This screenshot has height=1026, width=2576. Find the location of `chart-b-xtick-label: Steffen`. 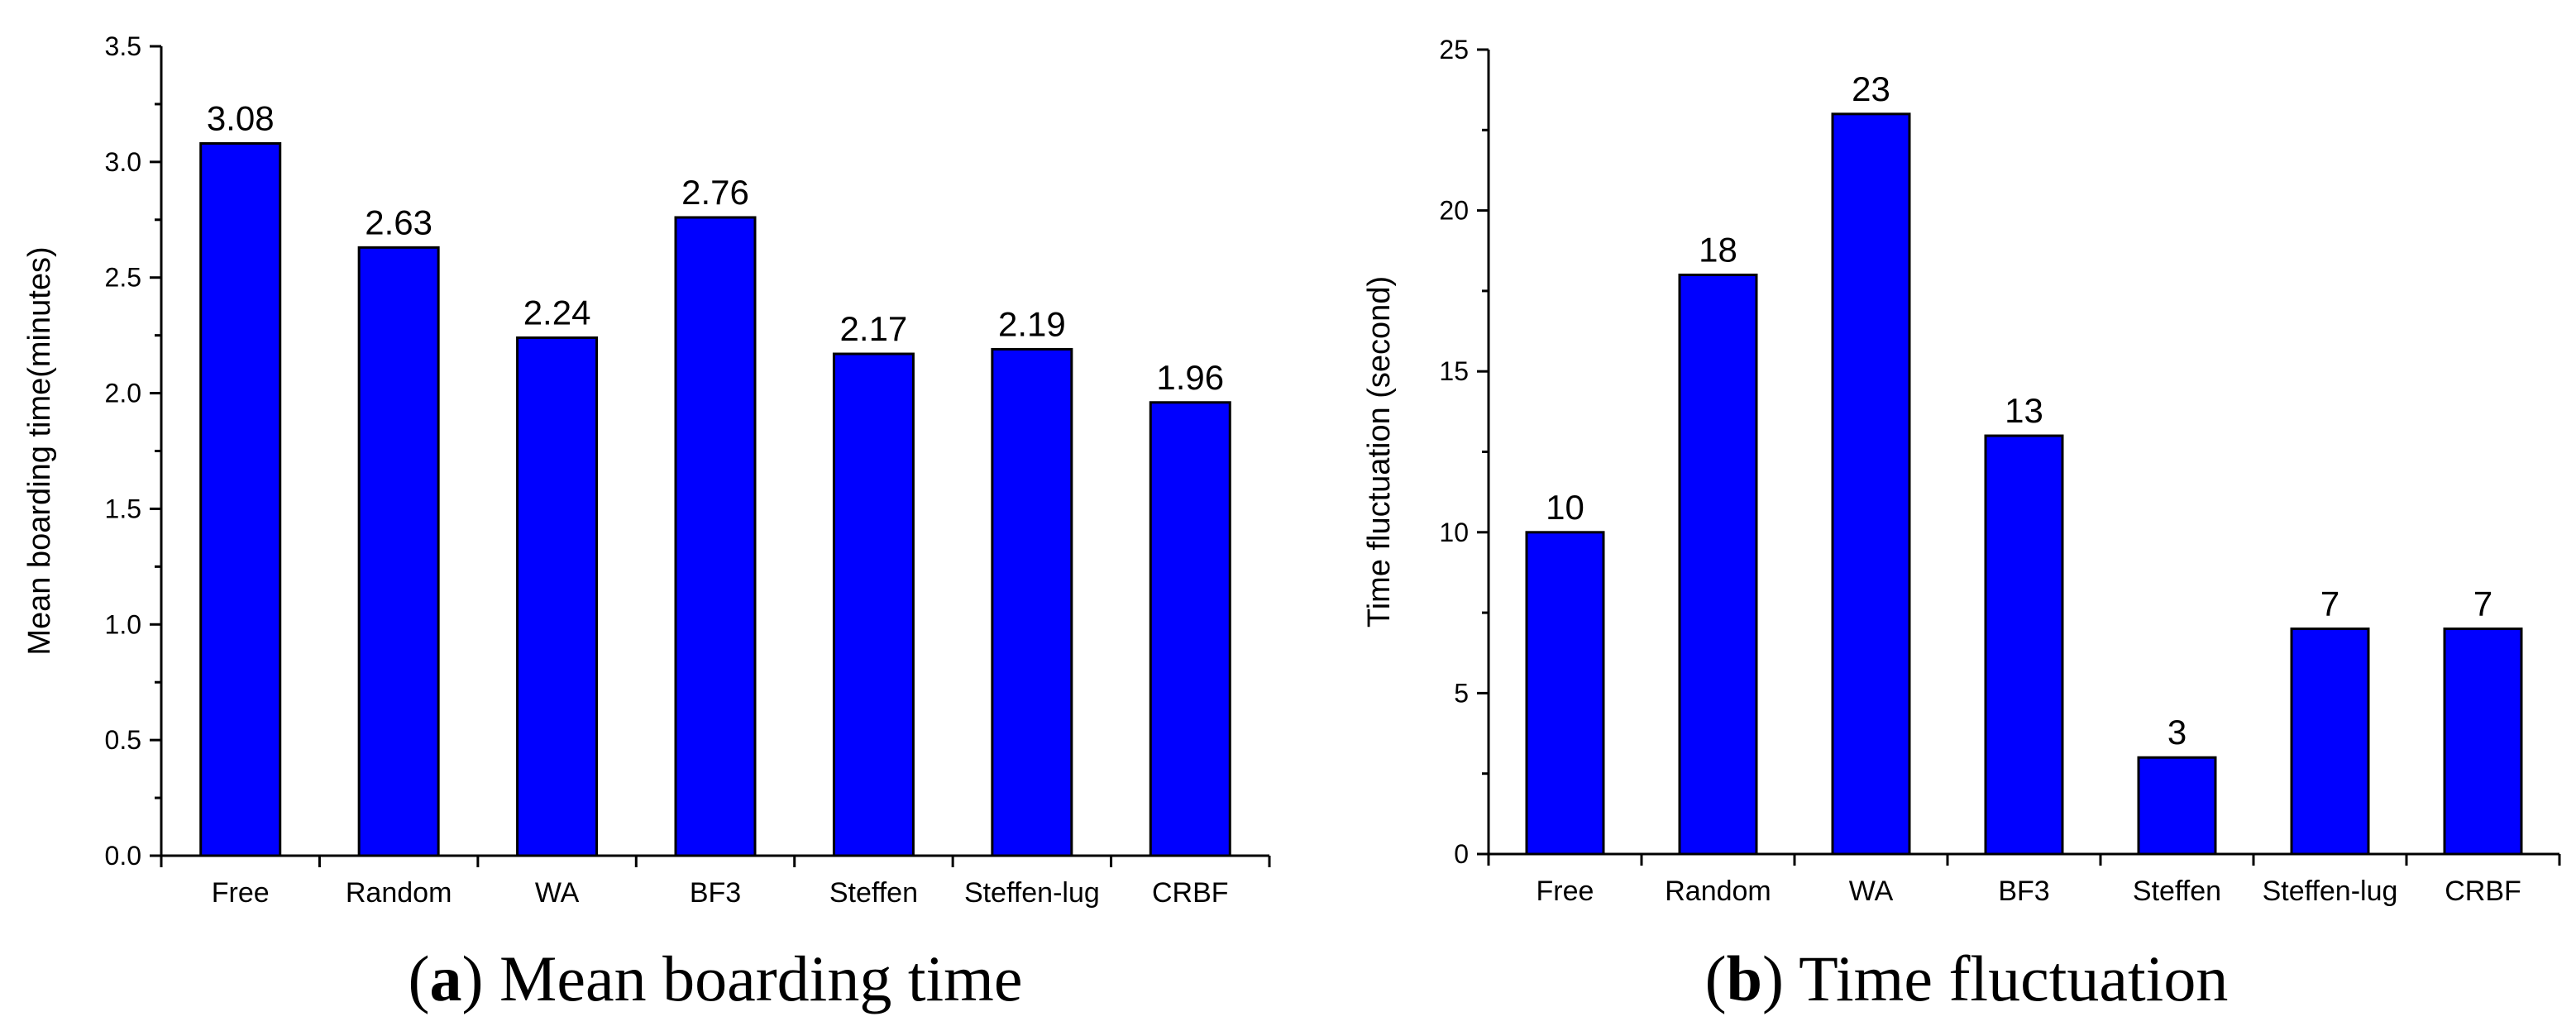

chart-b-xtick-label: Steffen is located at coordinates (2177, 891).